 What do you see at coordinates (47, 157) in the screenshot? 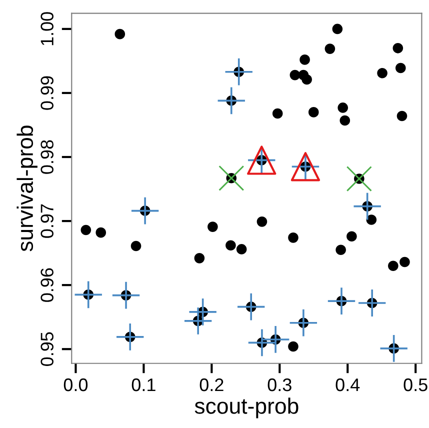
I see `y-tick-label: 0.98` at bounding box center [47, 157].